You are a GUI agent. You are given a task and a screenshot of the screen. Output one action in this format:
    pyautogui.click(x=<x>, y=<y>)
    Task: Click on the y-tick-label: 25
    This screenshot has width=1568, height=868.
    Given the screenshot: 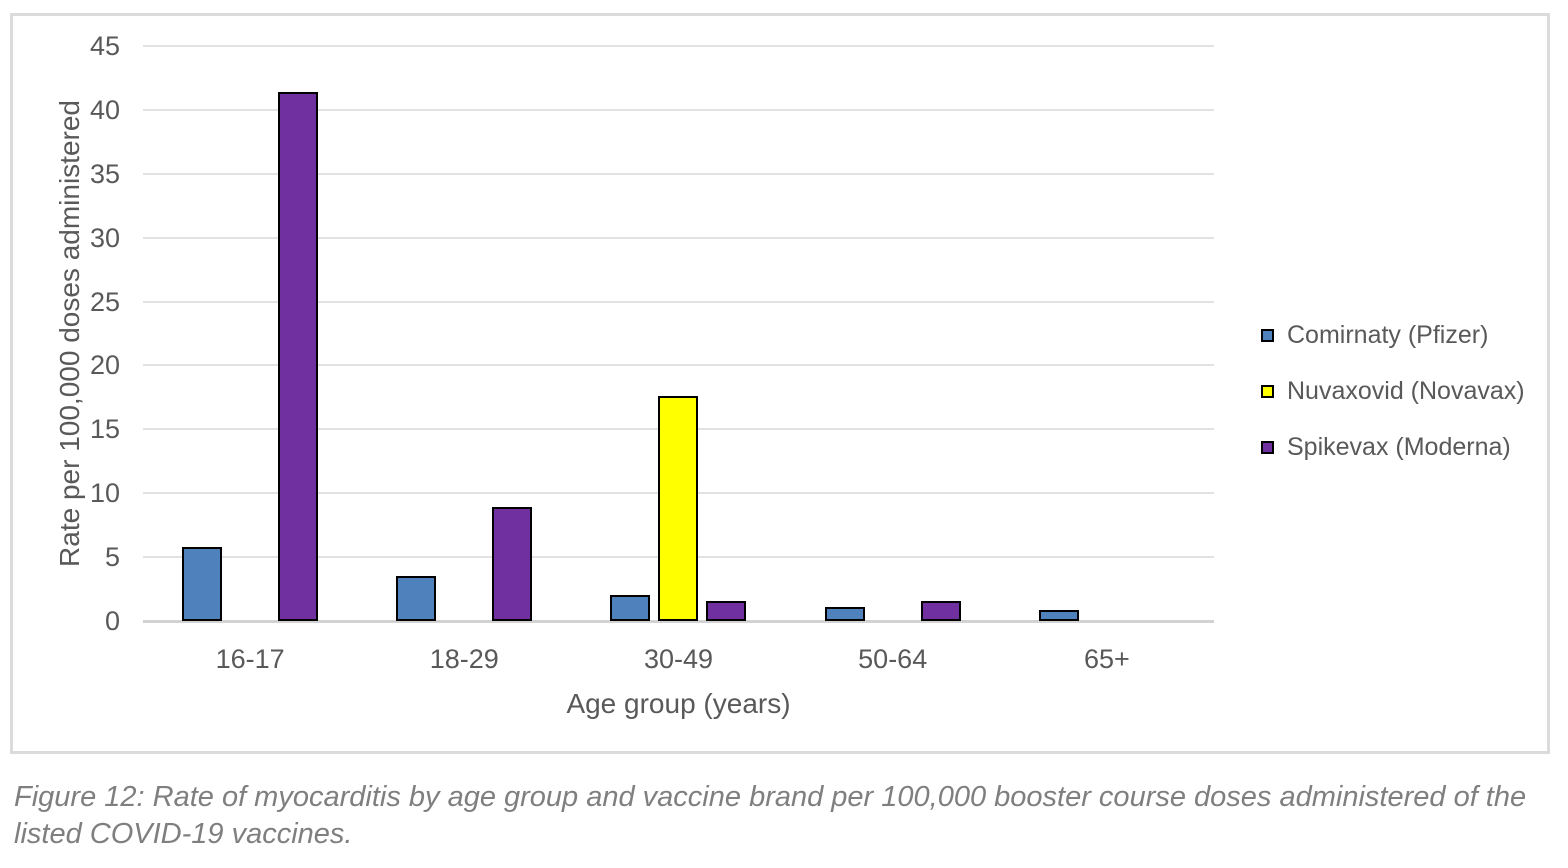 What is the action you would take?
    pyautogui.click(x=104, y=301)
    